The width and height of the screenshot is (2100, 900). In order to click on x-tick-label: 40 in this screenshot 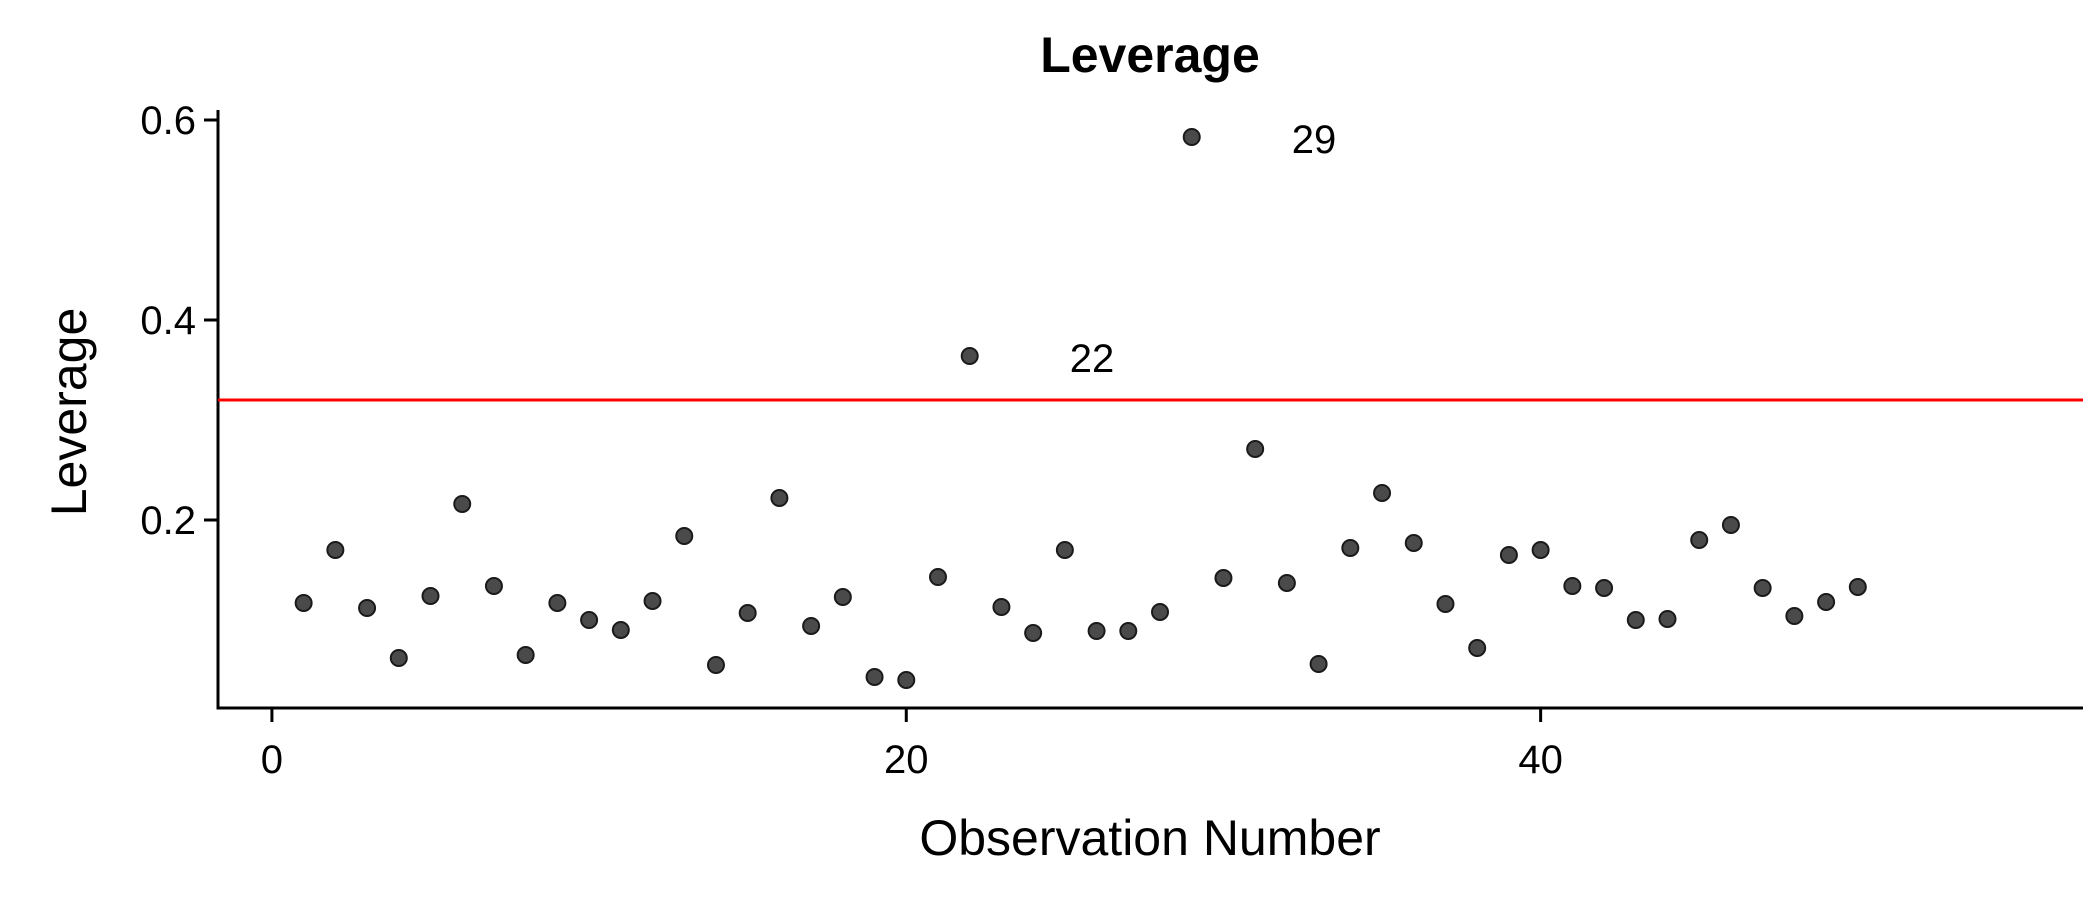, I will do `click(1540, 760)`.